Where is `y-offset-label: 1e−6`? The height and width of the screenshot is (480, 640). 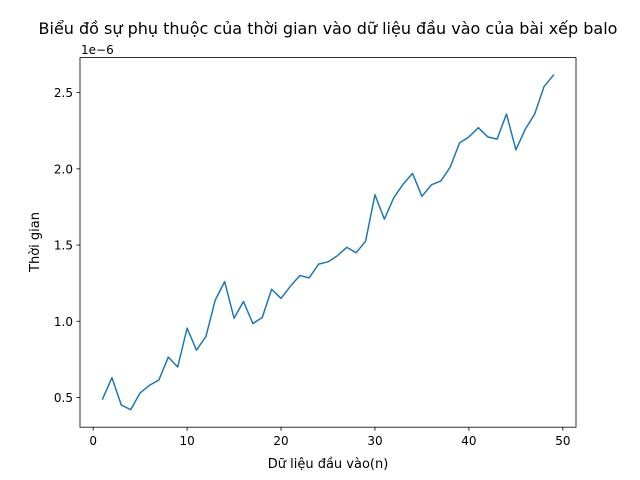
y-offset-label: 1e−6 is located at coordinates (97, 50).